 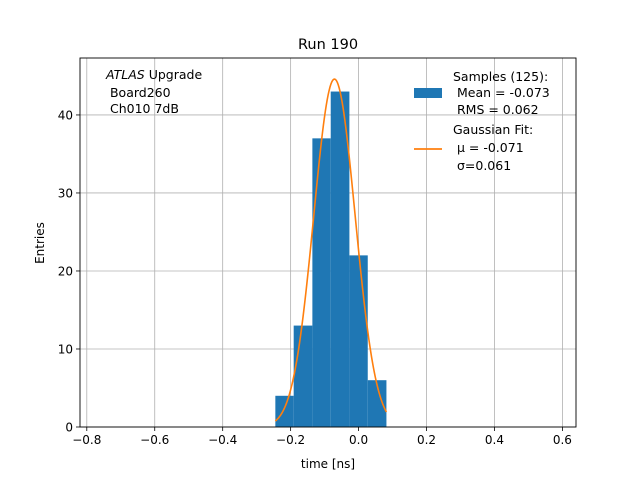 I want to click on chart-title: Run 190, so click(x=328, y=45).